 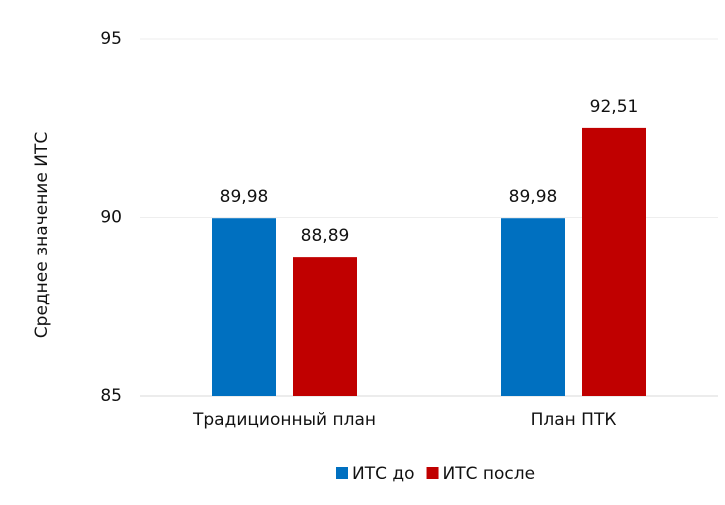 I want to click on y-tick-label: 95, so click(x=111, y=39).